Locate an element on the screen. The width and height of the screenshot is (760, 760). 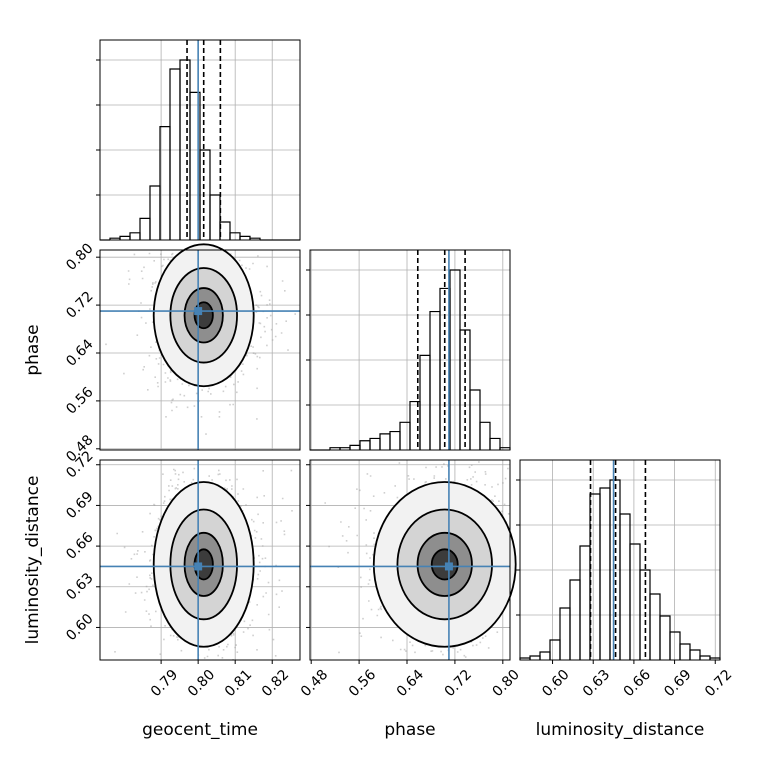
x-axis-label-geocent-time: geocent_time is located at coordinates (200, 730).